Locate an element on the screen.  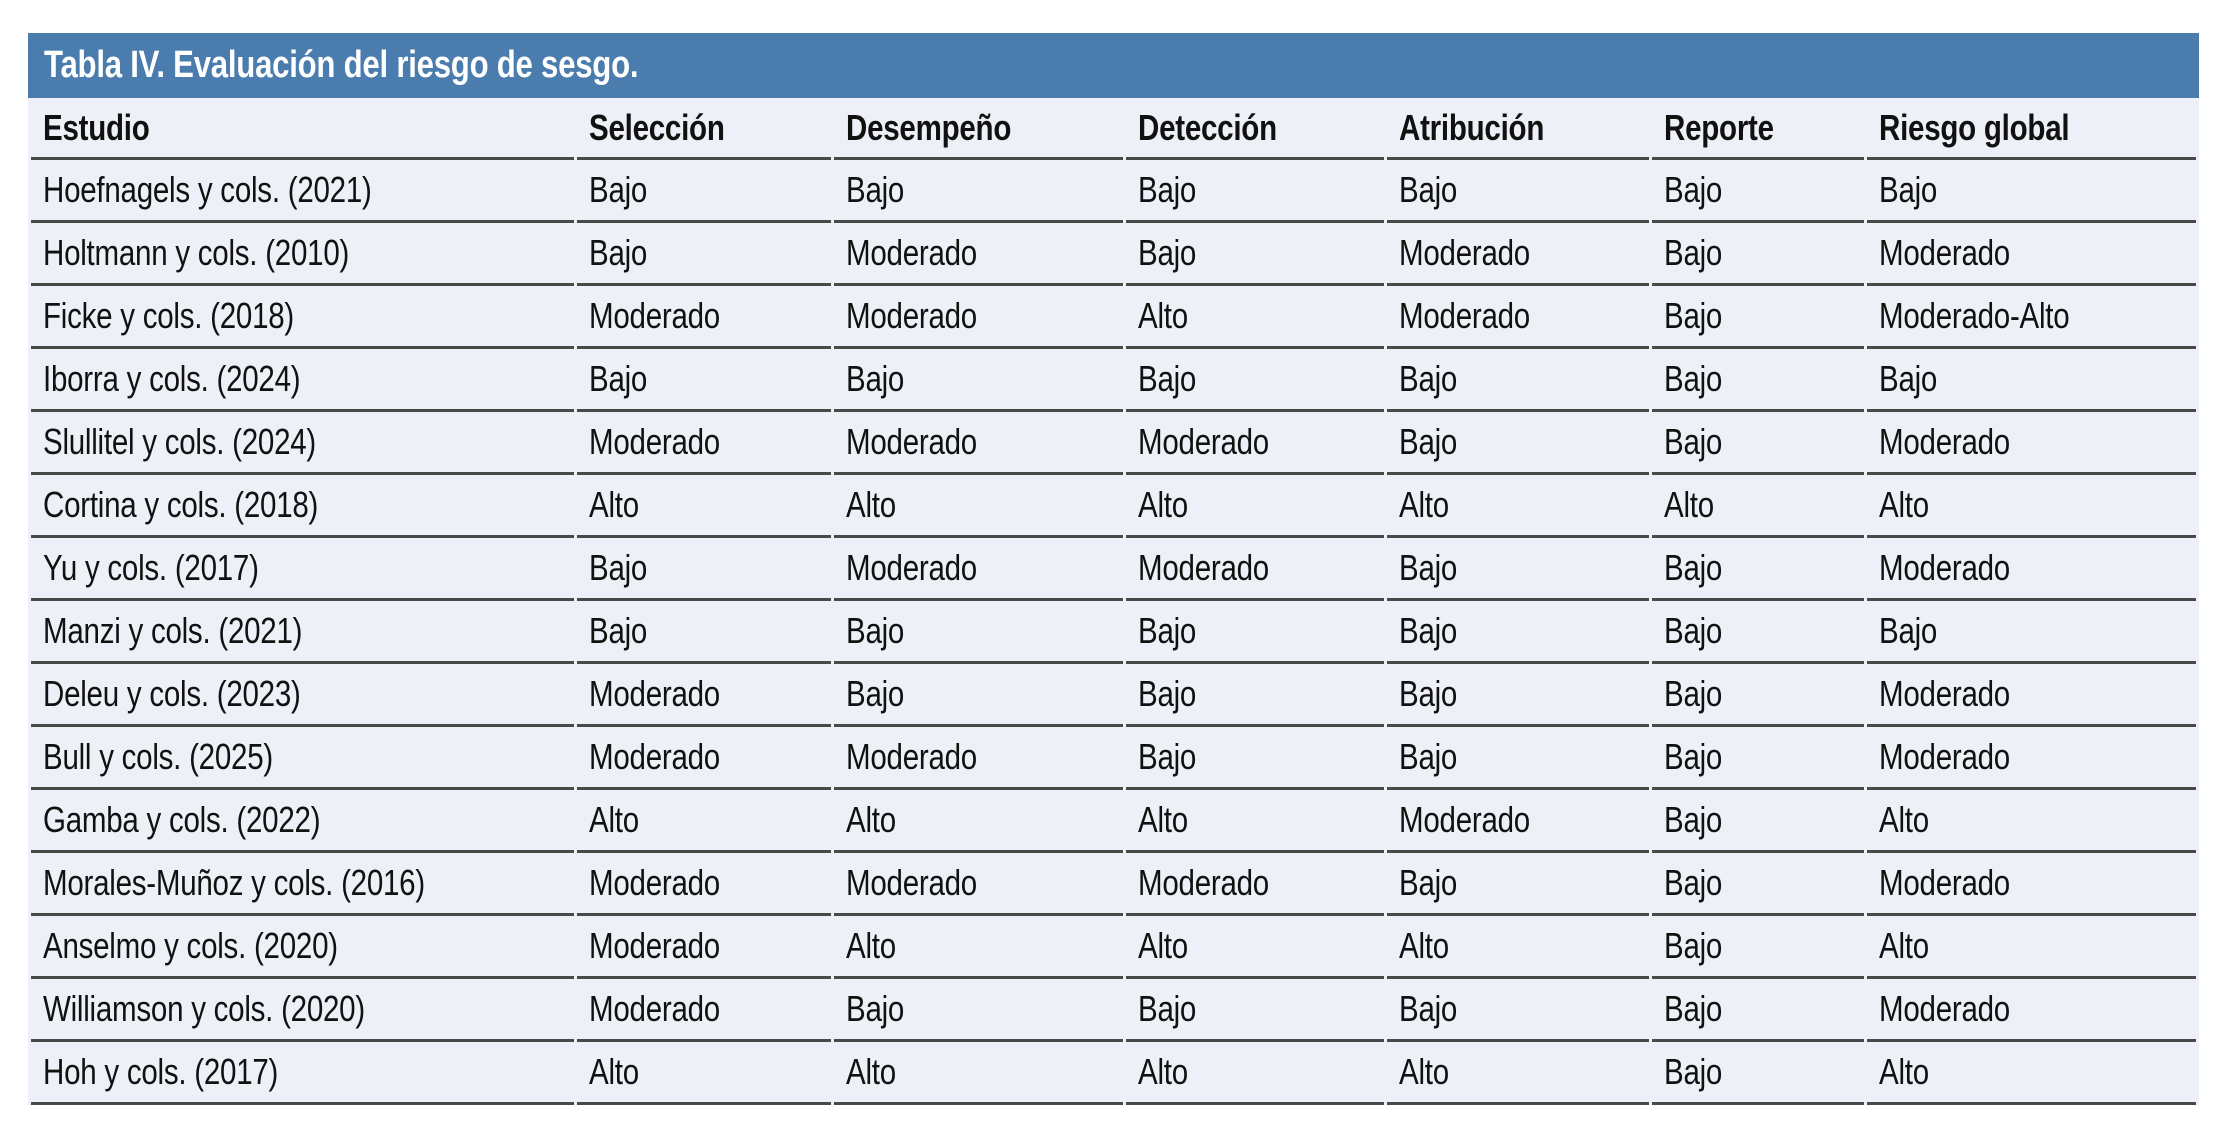
cell-estudio: Slullitel y cols. (2024) is located at coordinates (303, 443).